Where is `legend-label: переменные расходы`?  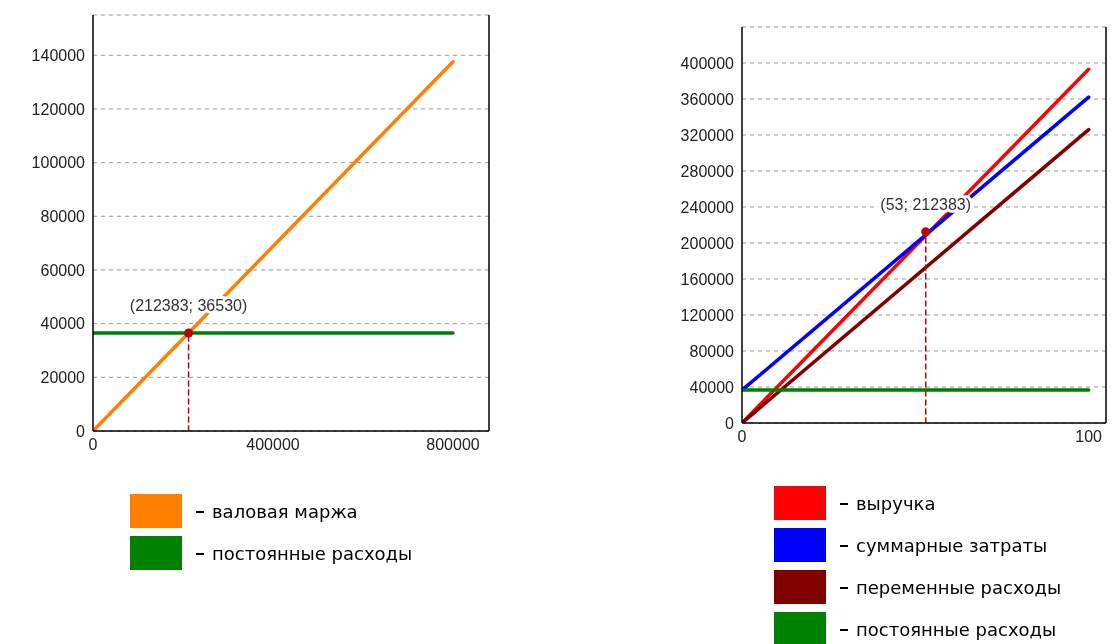 legend-label: переменные расходы is located at coordinates (951, 587).